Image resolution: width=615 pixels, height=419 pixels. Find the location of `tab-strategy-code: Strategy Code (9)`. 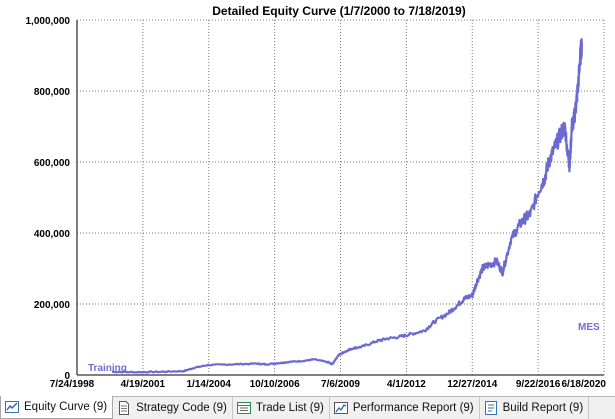

tab-strategy-code: Strategy Code (9) is located at coordinates (173, 408).